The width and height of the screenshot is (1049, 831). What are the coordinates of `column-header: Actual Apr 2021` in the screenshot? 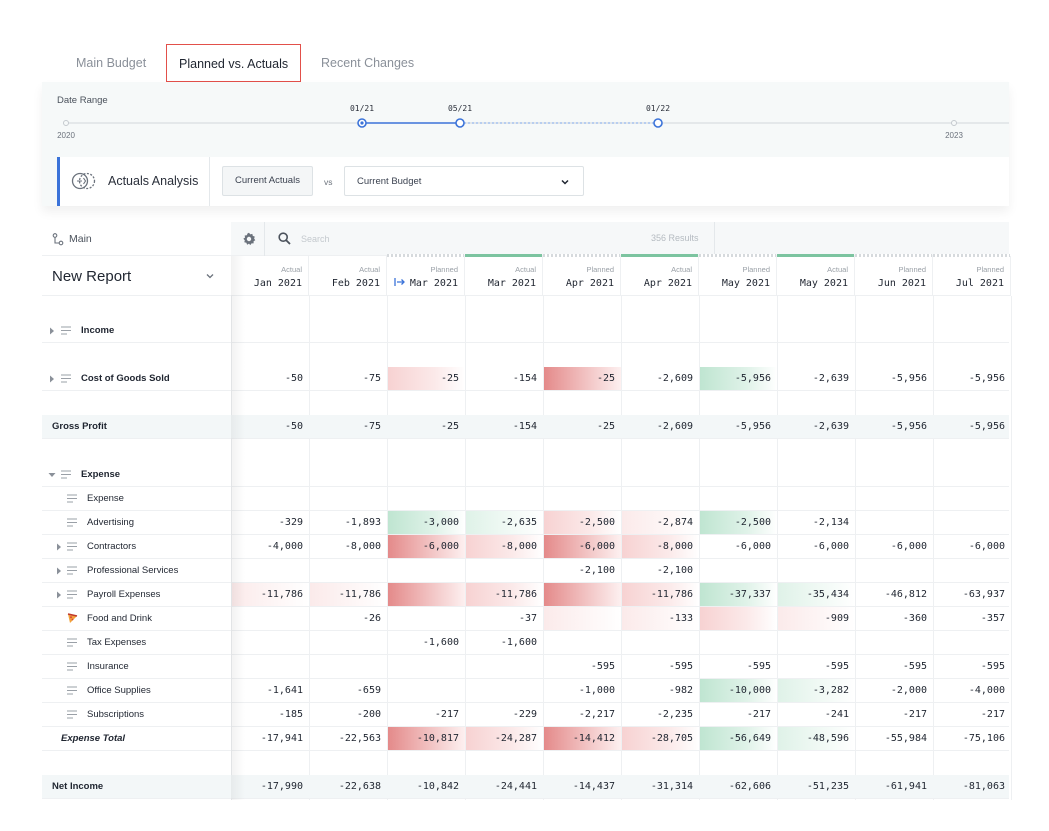 It's located at (660, 275).